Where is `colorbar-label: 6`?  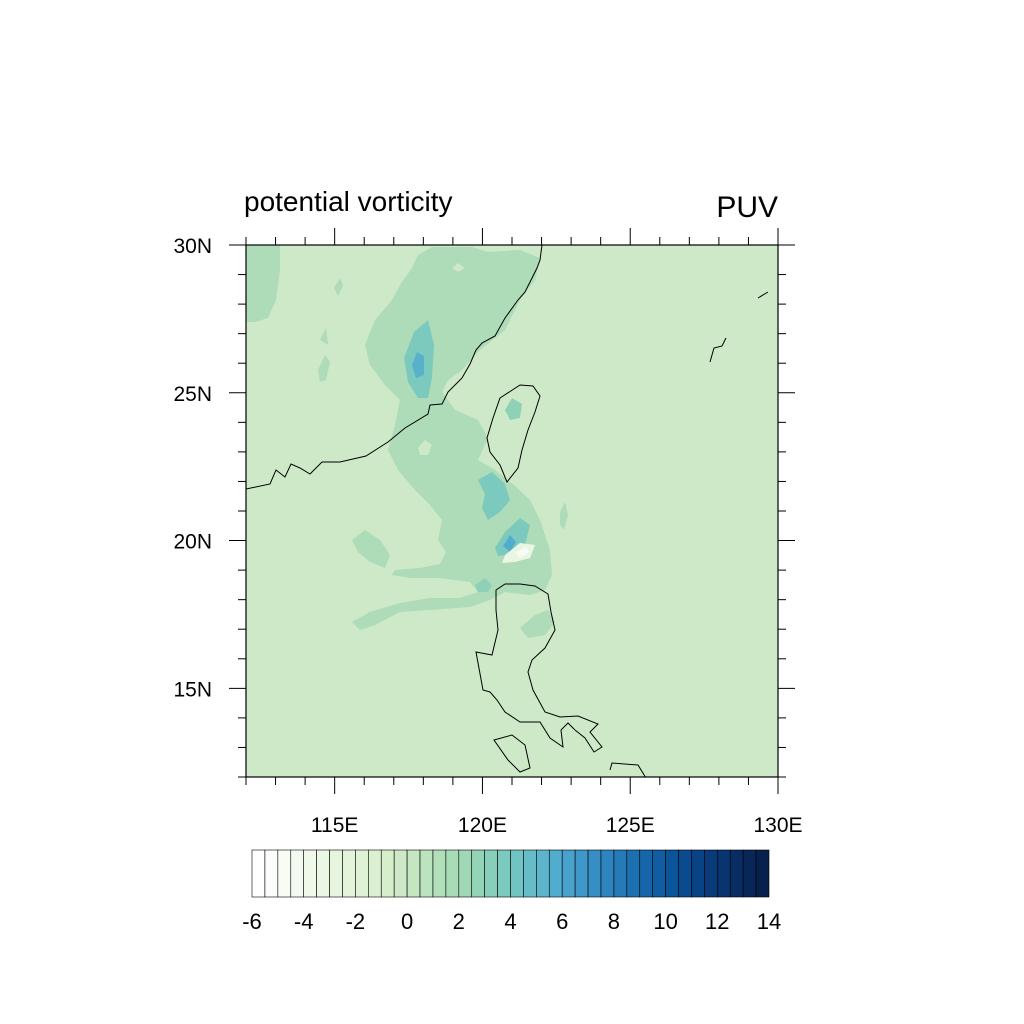
colorbar-label: 6 is located at coordinates (562, 921).